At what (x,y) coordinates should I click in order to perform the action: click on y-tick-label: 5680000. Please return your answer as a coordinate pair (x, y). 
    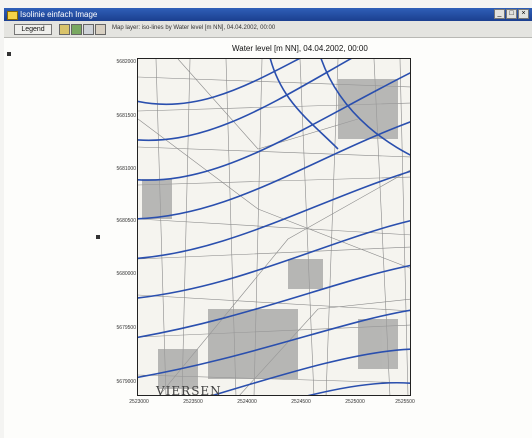
    Looking at the image, I should click on (126, 274).